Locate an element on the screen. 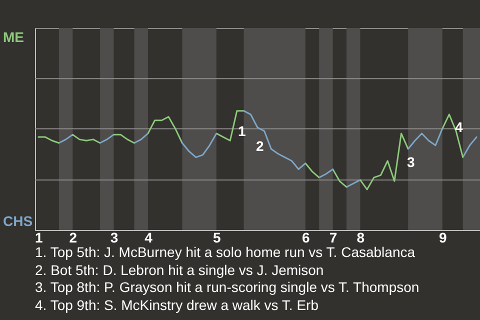  x-tick-label: 2 is located at coordinates (73, 238).